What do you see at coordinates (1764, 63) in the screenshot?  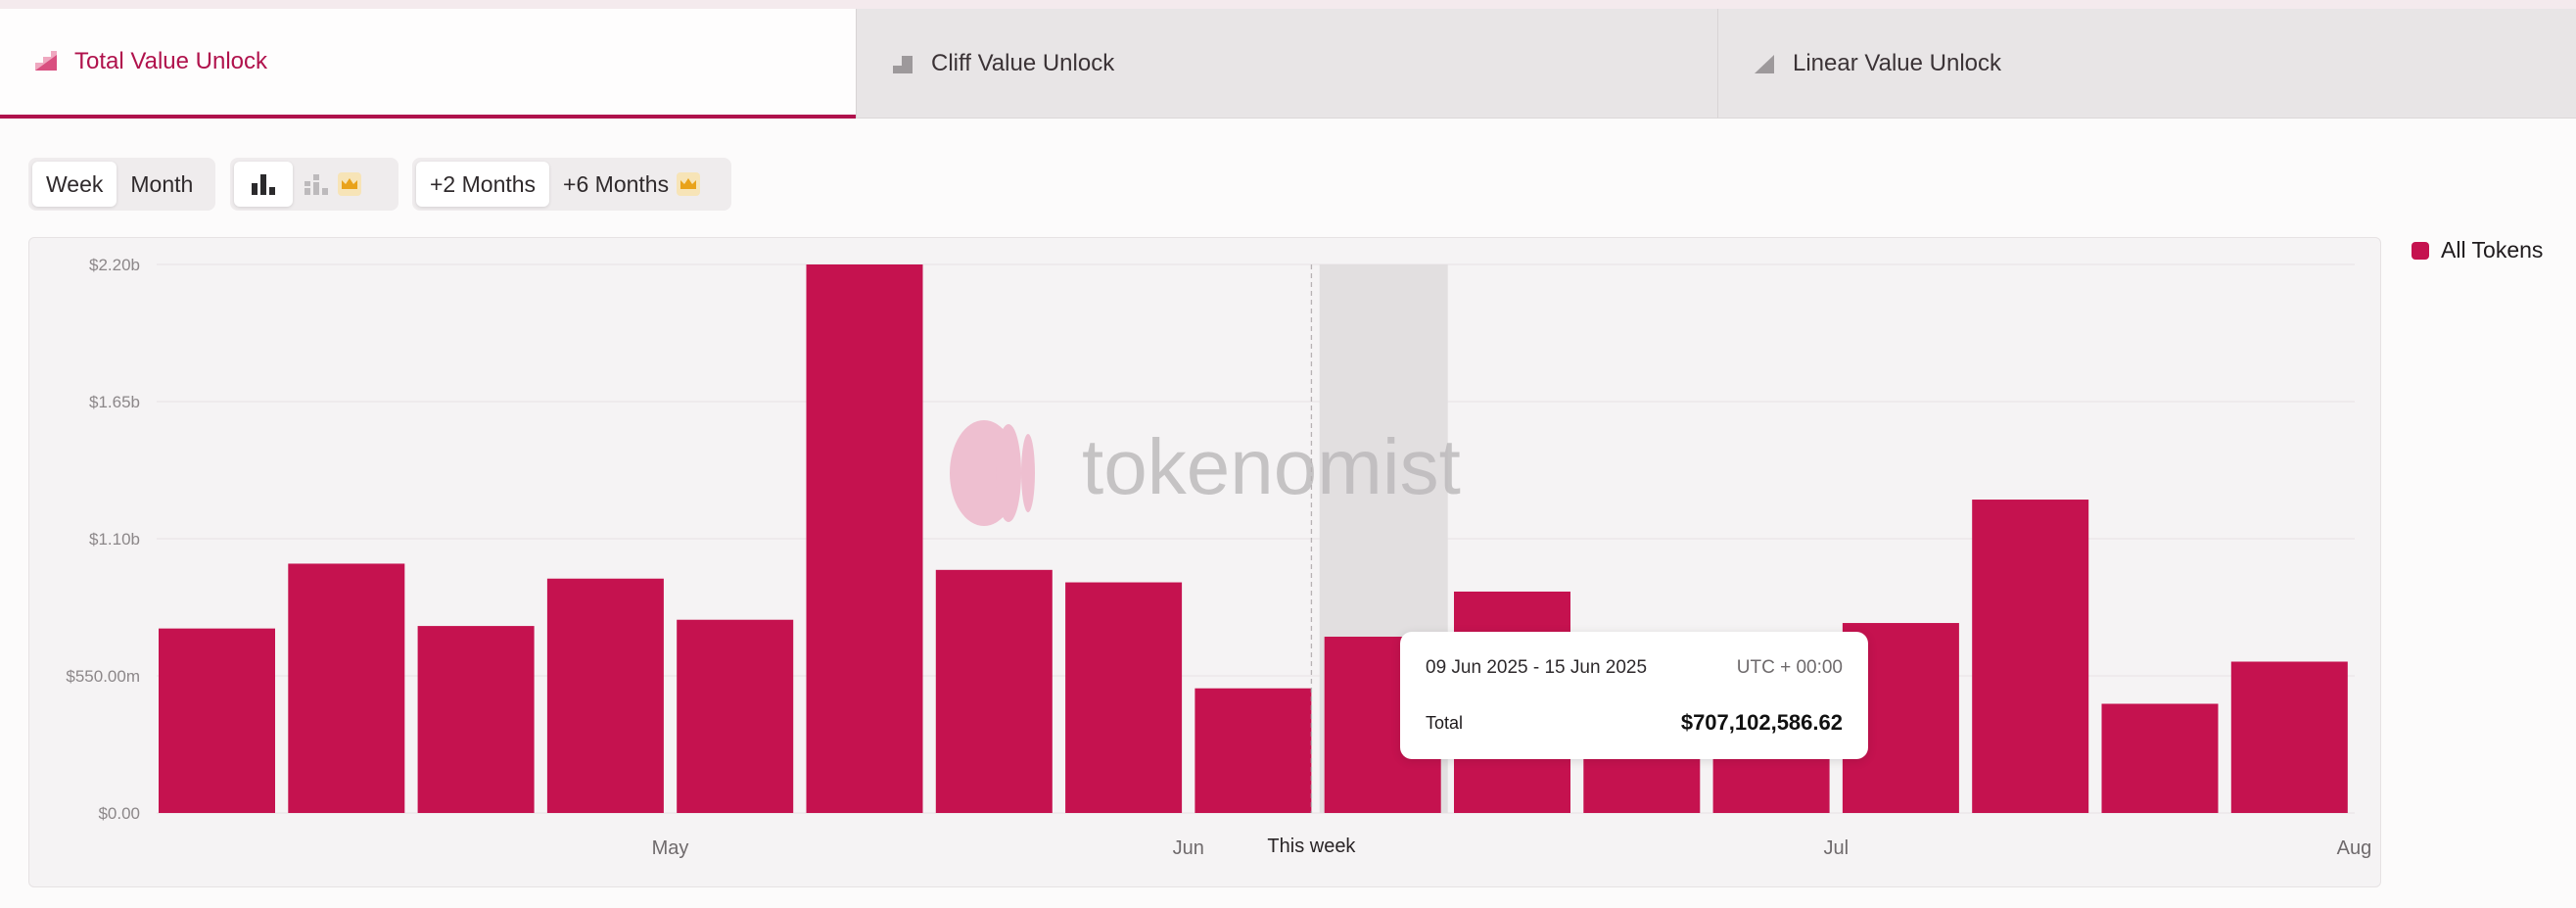 I see `linear-ramp-icon` at bounding box center [1764, 63].